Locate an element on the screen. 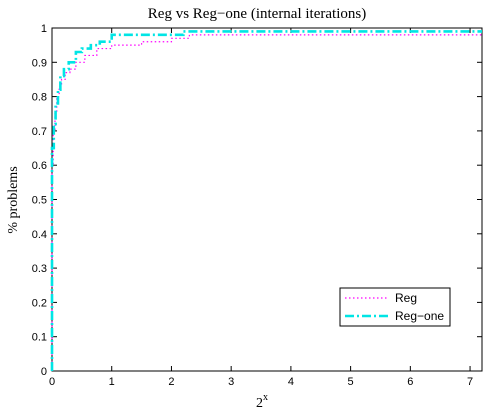 This screenshot has height=410, width=484. legend-label-reg: Reg is located at coordinates (406, 298).